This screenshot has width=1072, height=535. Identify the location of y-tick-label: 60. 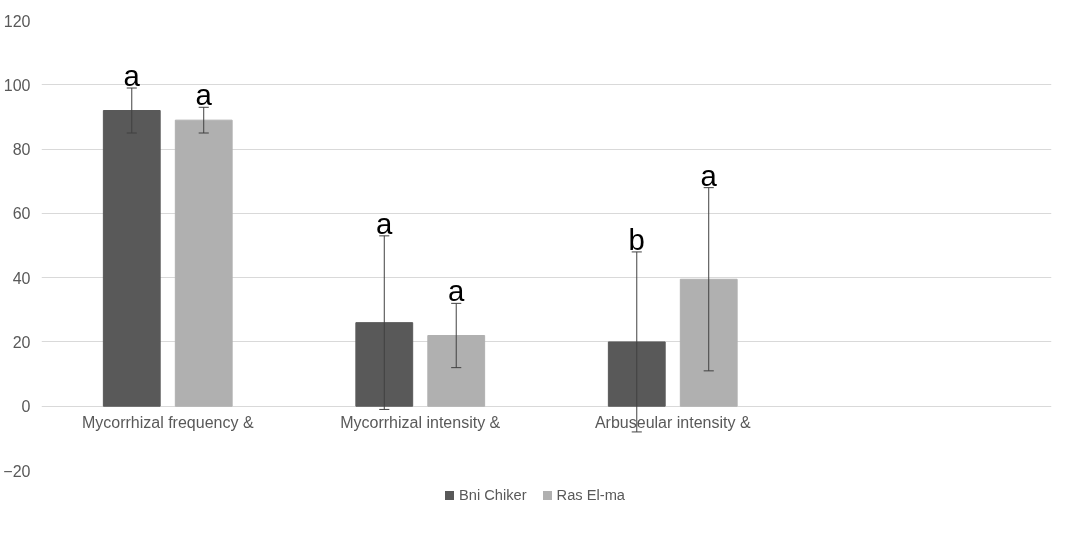
(21, 214).